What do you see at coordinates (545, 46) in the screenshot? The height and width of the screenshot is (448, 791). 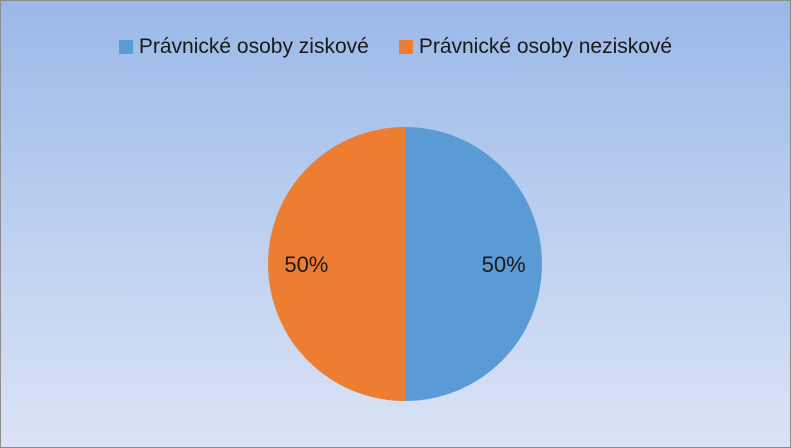 I see `legend-label-neziskove: Právnické osoby neziskové` at bounding box center [545, 46].